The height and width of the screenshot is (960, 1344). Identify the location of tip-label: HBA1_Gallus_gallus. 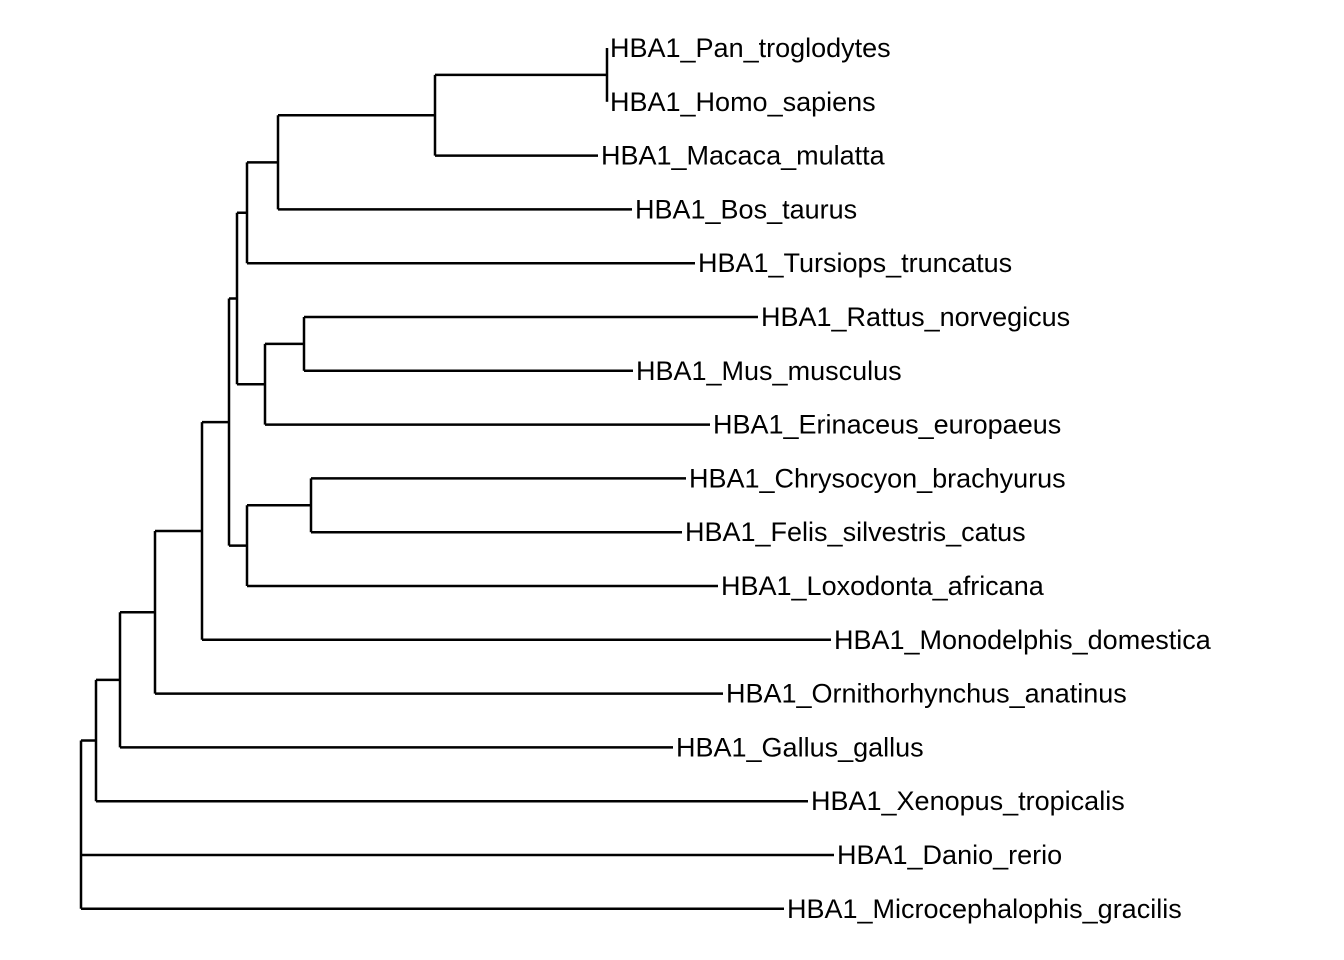
(800, 747).